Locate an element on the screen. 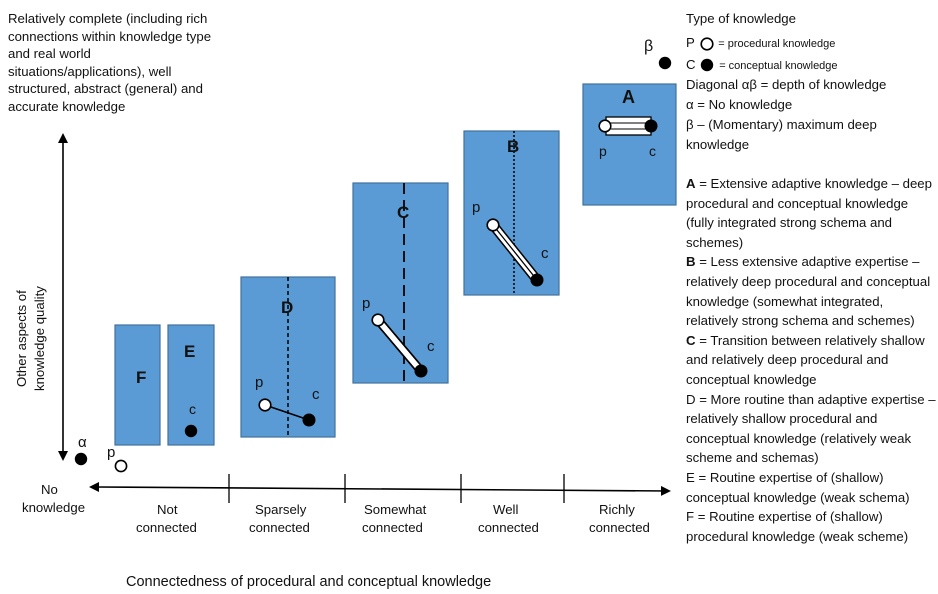  beta-point is located at coordinates (665, 63).